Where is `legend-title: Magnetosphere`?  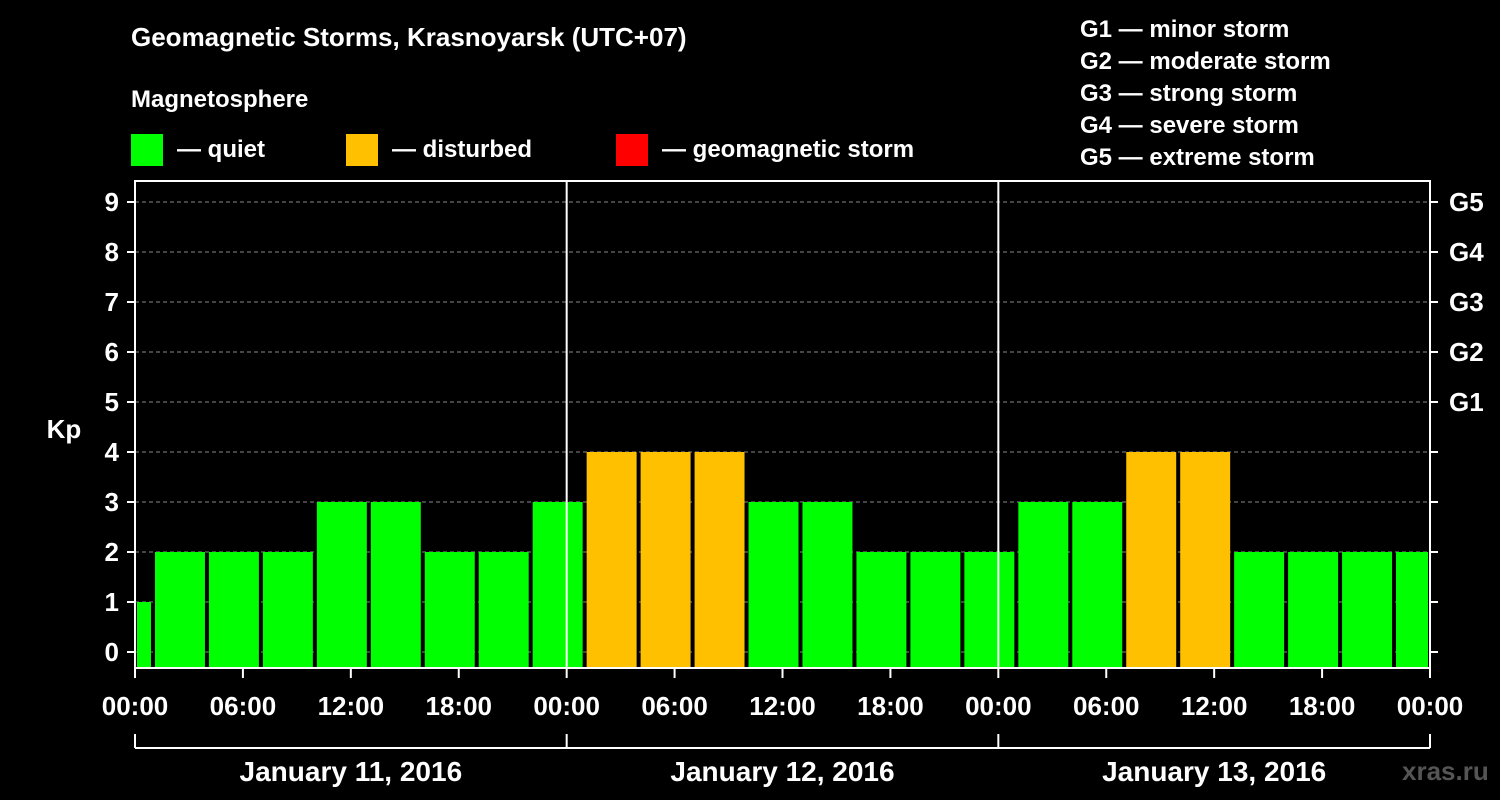 legend-title: Magnetosphere is located at coordinates (220, 99).